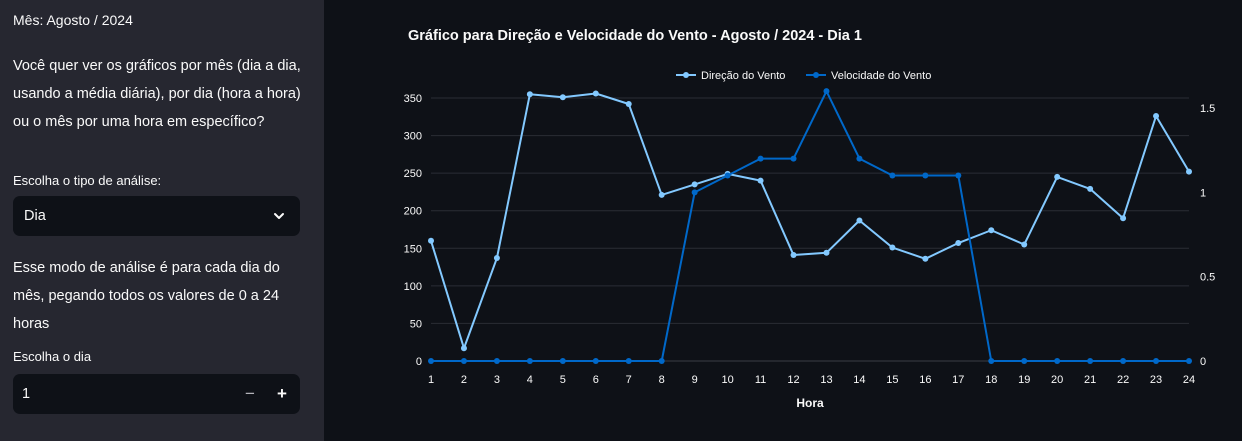 The width and height of the screenshot is (1242, 441). Describe the element at coordinates (826, 380) in the screenshot. I see `x-tick-label: 13` at that location.